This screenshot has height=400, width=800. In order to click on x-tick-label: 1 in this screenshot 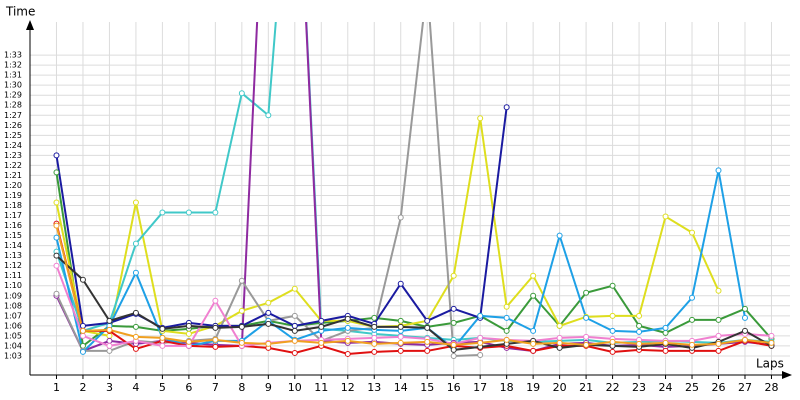, I will do `click(56, 387)`.